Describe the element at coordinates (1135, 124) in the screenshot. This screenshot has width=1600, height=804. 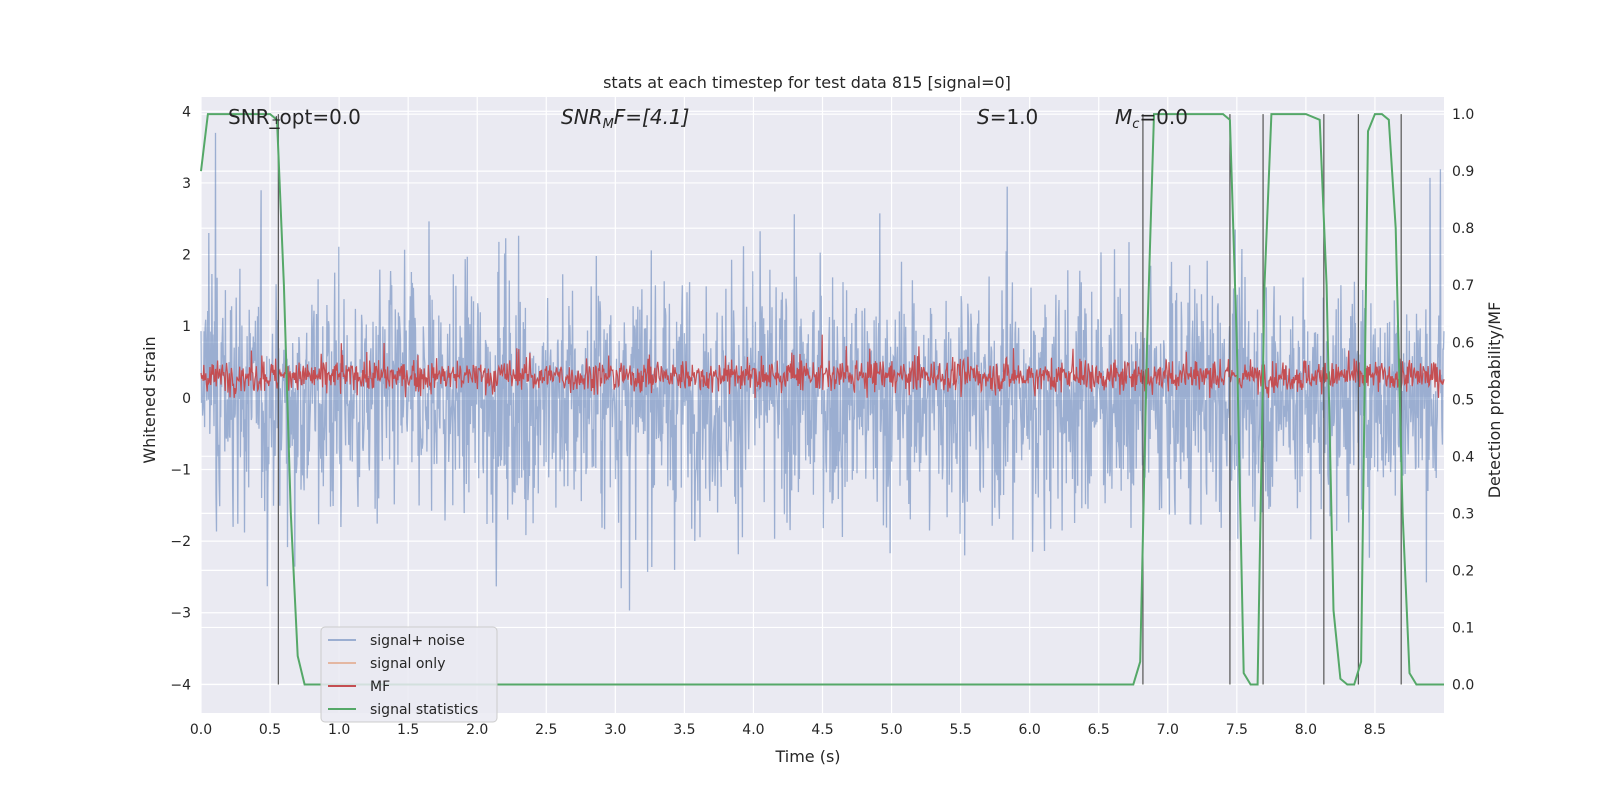
I see `annotation-mc-sub: c` at that location.